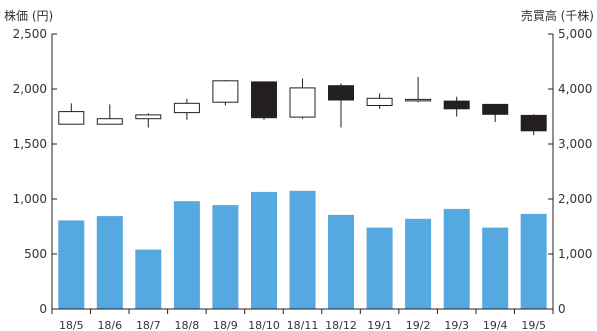 The image size is (597, 331). Describe the element at coordinates (379, 325) in the screenshot. I see `x-tick-label: 19/1` at that location.